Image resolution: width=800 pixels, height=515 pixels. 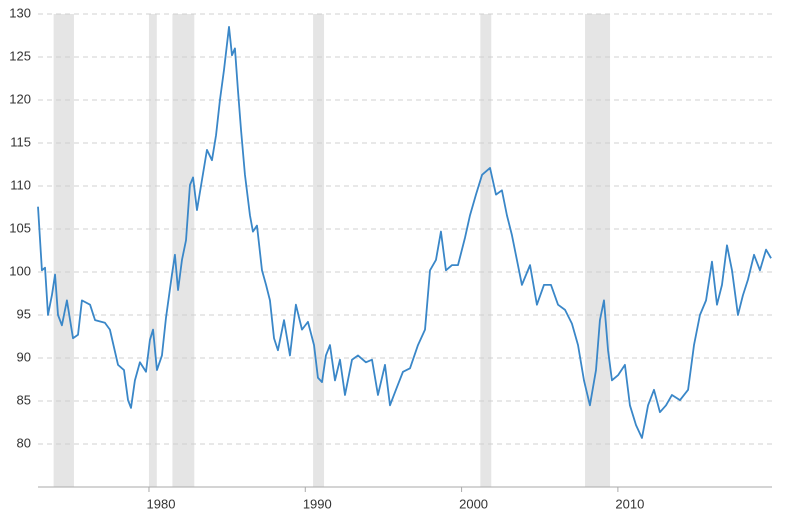 I want to click on x-tick-label: 2010, so click(x=629, y=503).